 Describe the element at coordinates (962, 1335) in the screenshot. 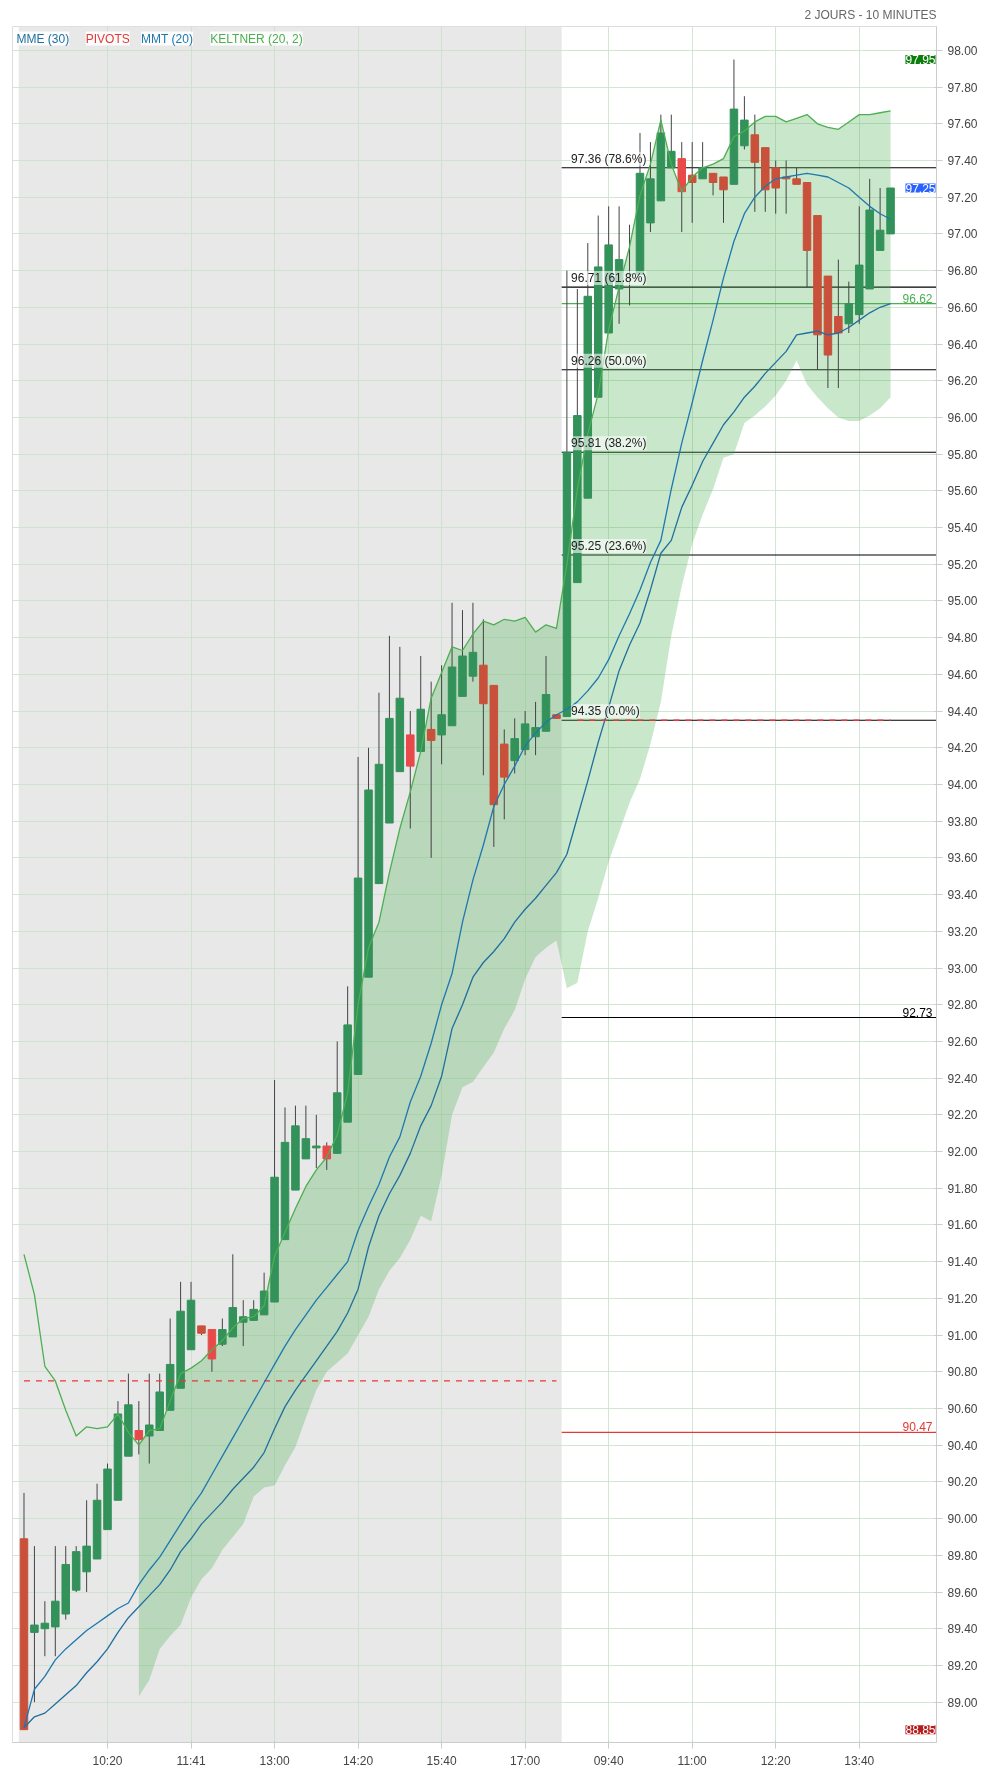

I see `y-tick-label: 91.00` at that location.